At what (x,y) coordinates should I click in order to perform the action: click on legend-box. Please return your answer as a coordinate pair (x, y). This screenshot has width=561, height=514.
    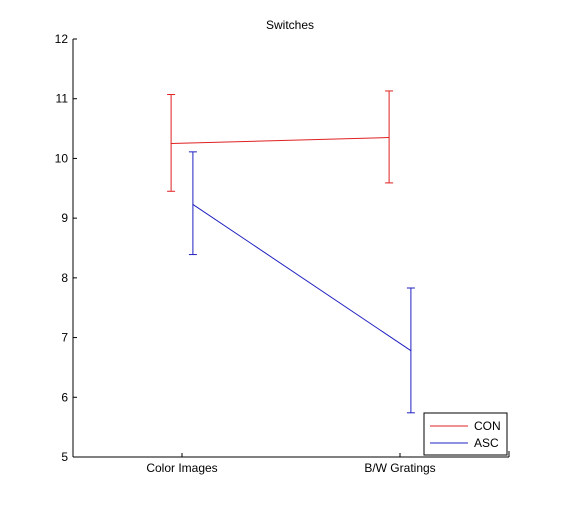
    Looking at the image, I should click on (465, 434).